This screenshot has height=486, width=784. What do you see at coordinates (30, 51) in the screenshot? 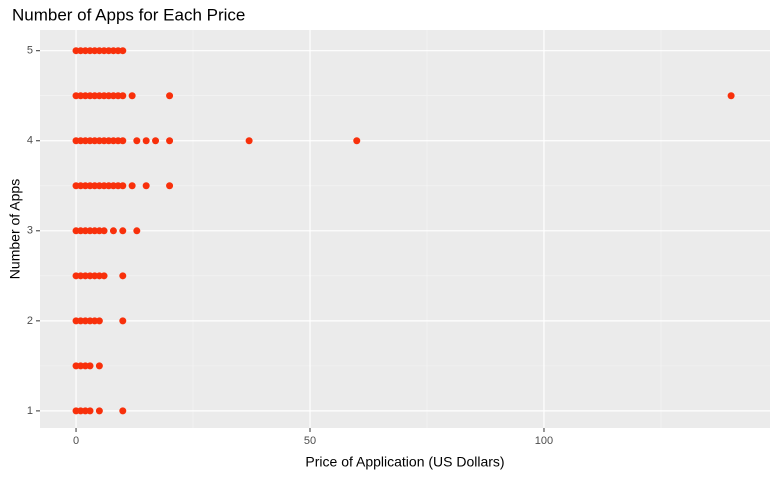
I see `y-tick-label: 5` at bounding box center [30, 51].